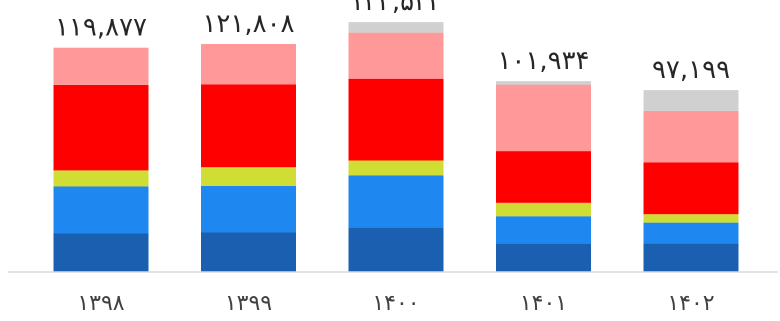 This screenshot has height=321, width=780. Describe the element at coordinates (543, 303) in the screenshot. I see `x-tick-label-3: ۱۴۰۱` at that location.